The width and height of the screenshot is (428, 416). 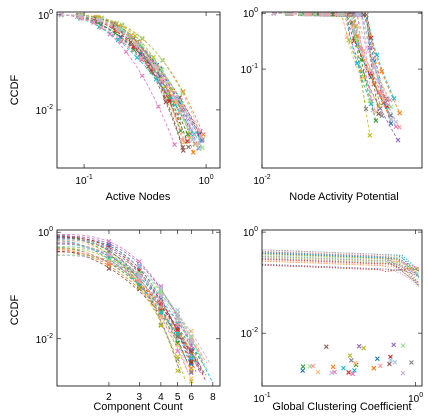 What do you see at coordinates (137, 407) in the screenshot?
I see `x-axis-label: Component Count` at bounding box center [137, 407].